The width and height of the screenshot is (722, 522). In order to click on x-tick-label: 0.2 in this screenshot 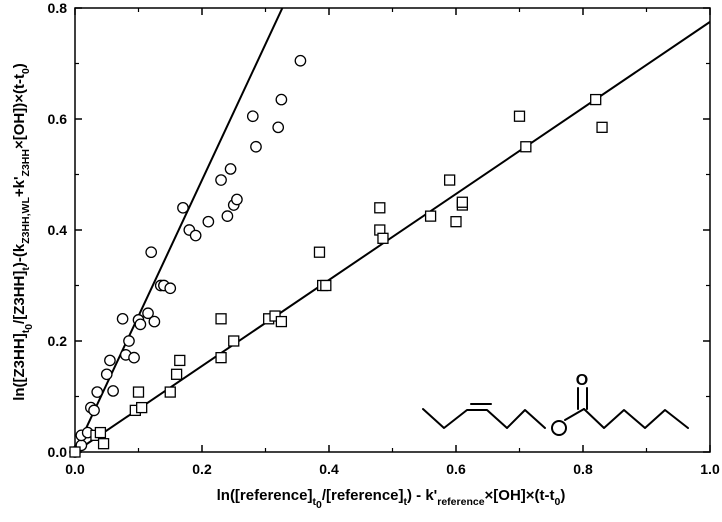, I will do `click(202, 469)`.